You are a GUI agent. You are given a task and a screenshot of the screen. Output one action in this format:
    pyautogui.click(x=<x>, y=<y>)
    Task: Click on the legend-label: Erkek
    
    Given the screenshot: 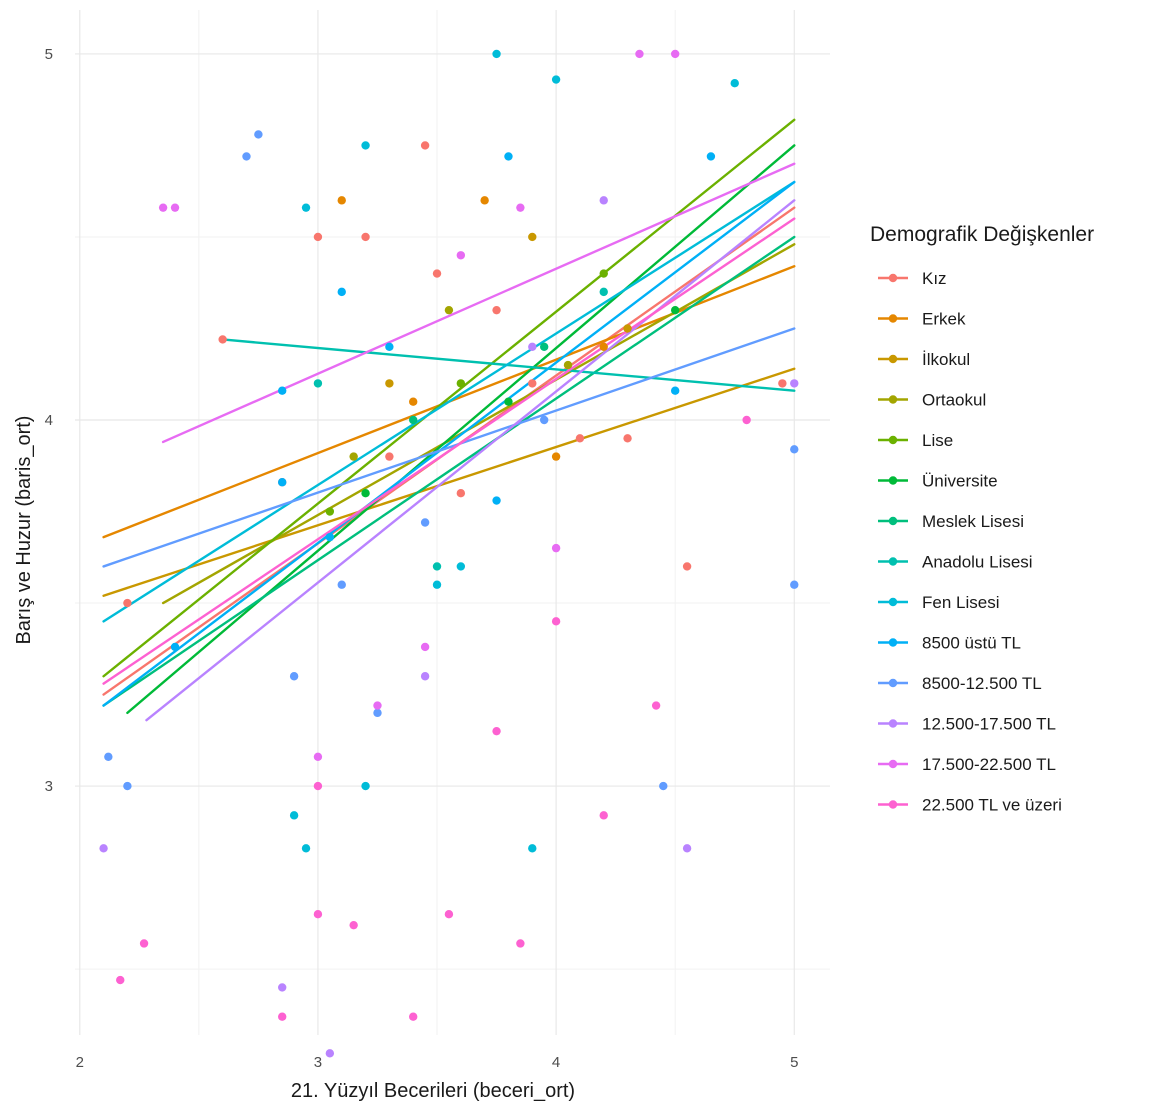 What is the action you would take?
    pyautogui.click(x=944, y=319)
    